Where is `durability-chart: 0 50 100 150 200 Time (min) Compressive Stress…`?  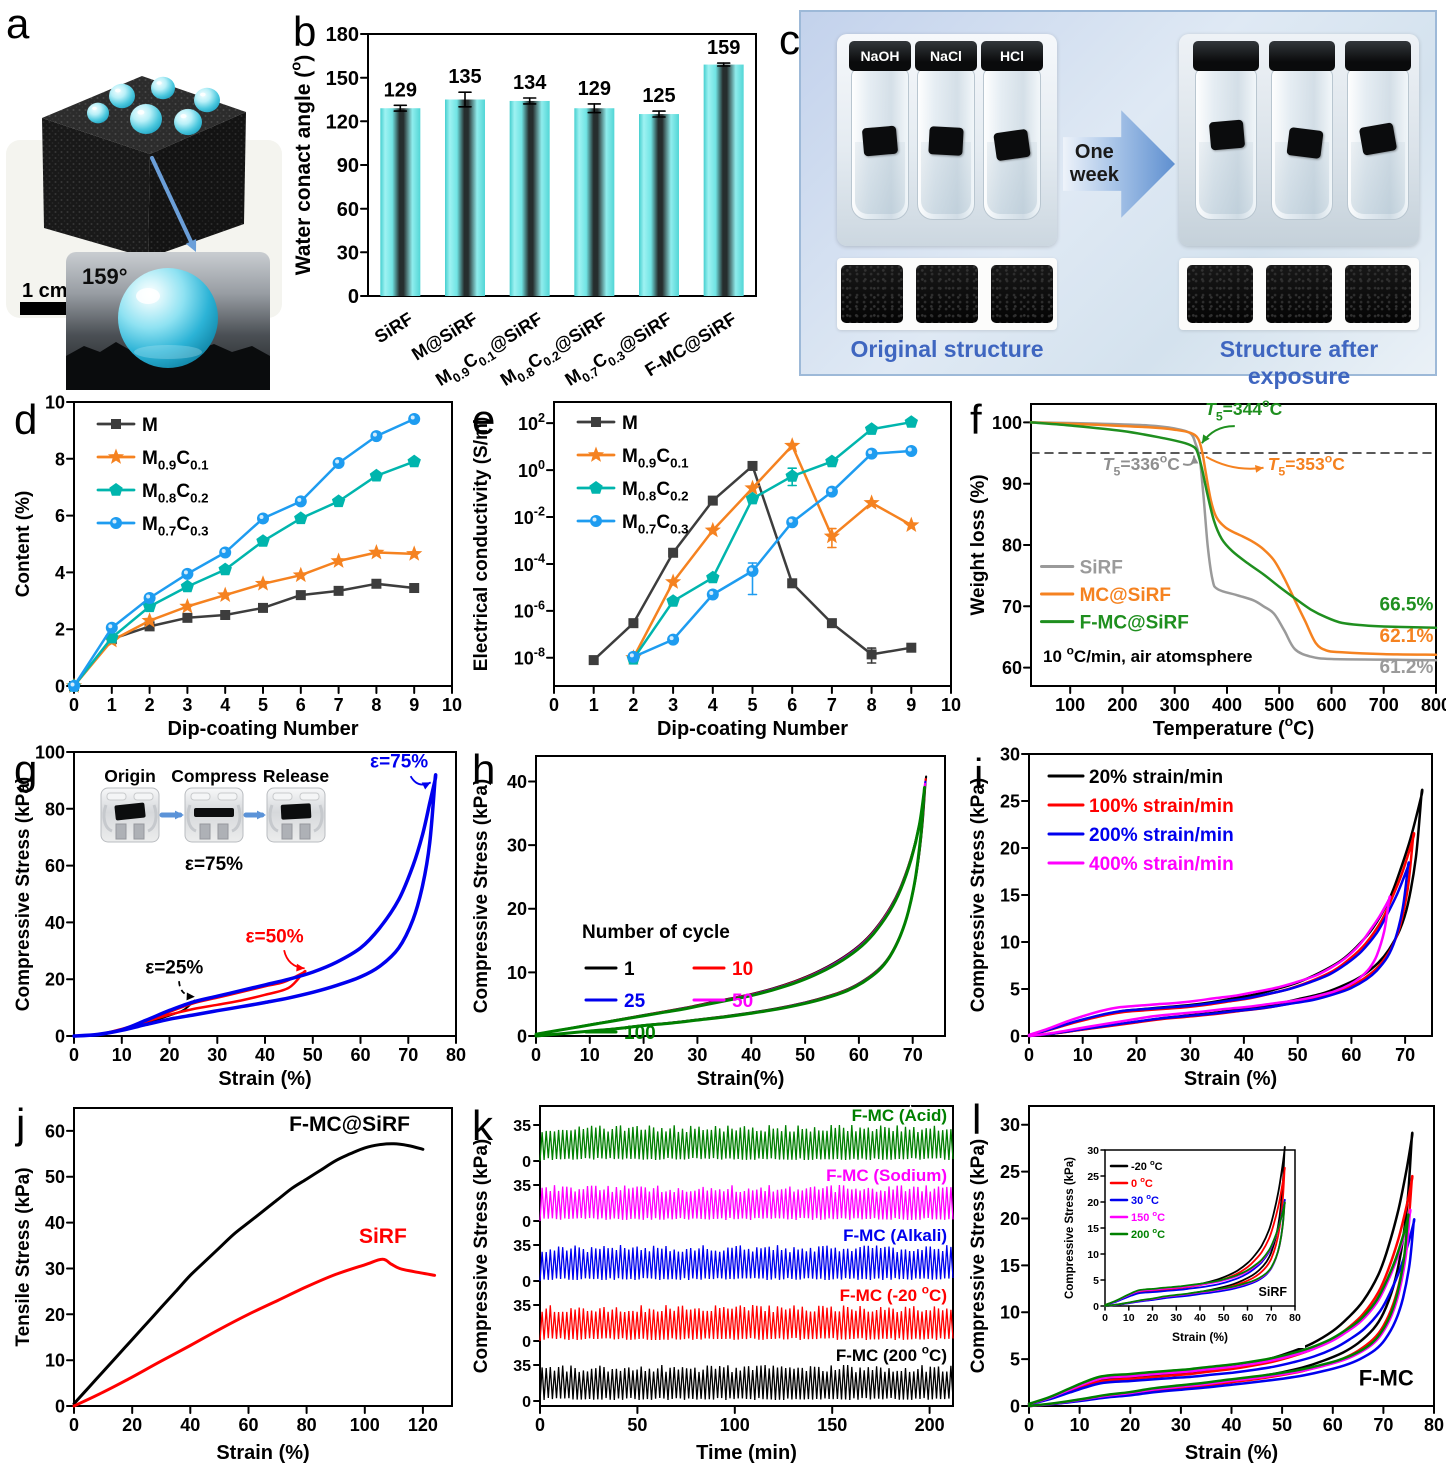 durability-chart: 0 50 100 150 200 Time (min) Compressive Stress… is located at coordinates (712, 1284).